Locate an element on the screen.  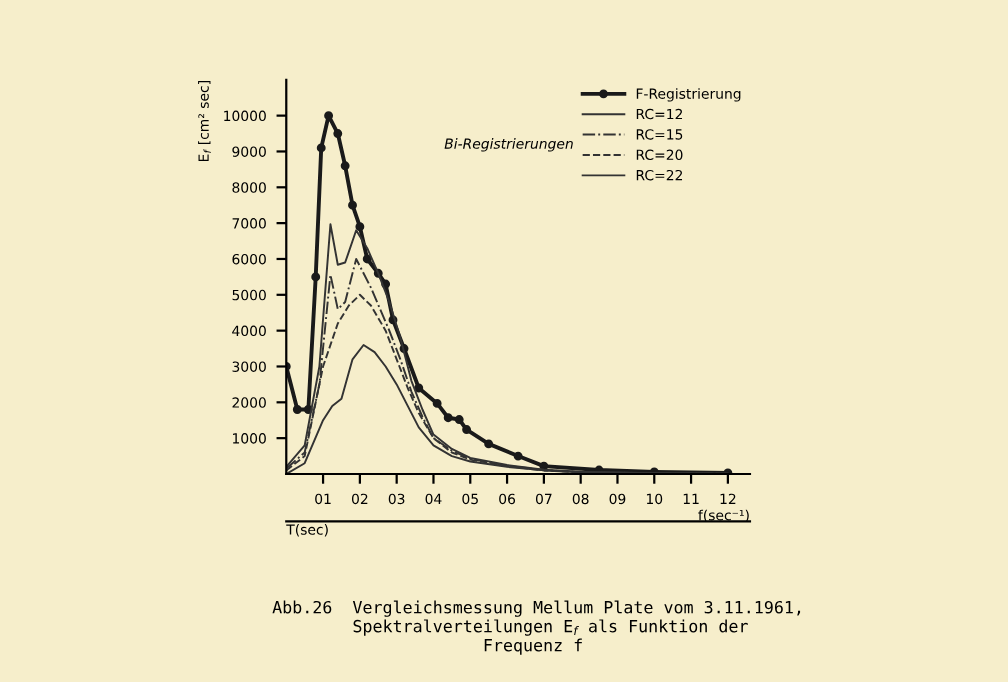
caption: Abb.26 Vergleichsmessung Mellum Plate vom 3.11.1961, Spektralverteilungen E$_{f}$ als Funktion der Frequenz f is located at coordinates (536, 627).